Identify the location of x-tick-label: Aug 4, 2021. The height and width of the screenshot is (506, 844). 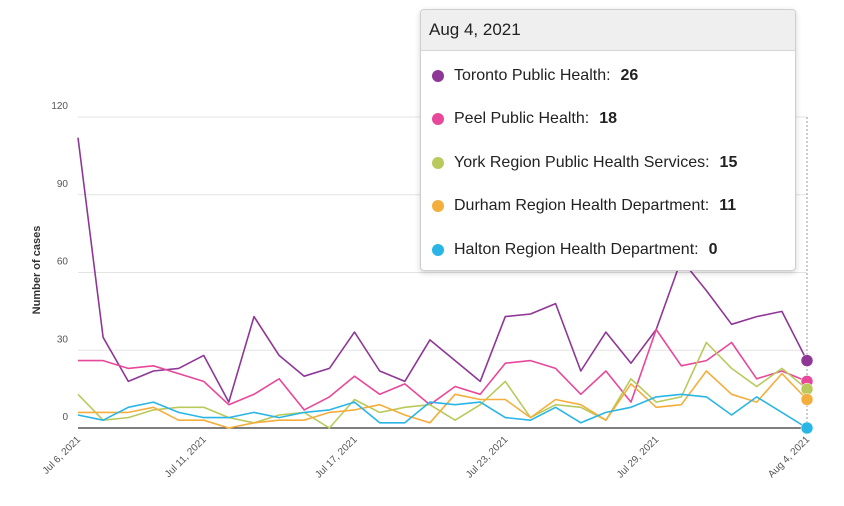
(789, 457).